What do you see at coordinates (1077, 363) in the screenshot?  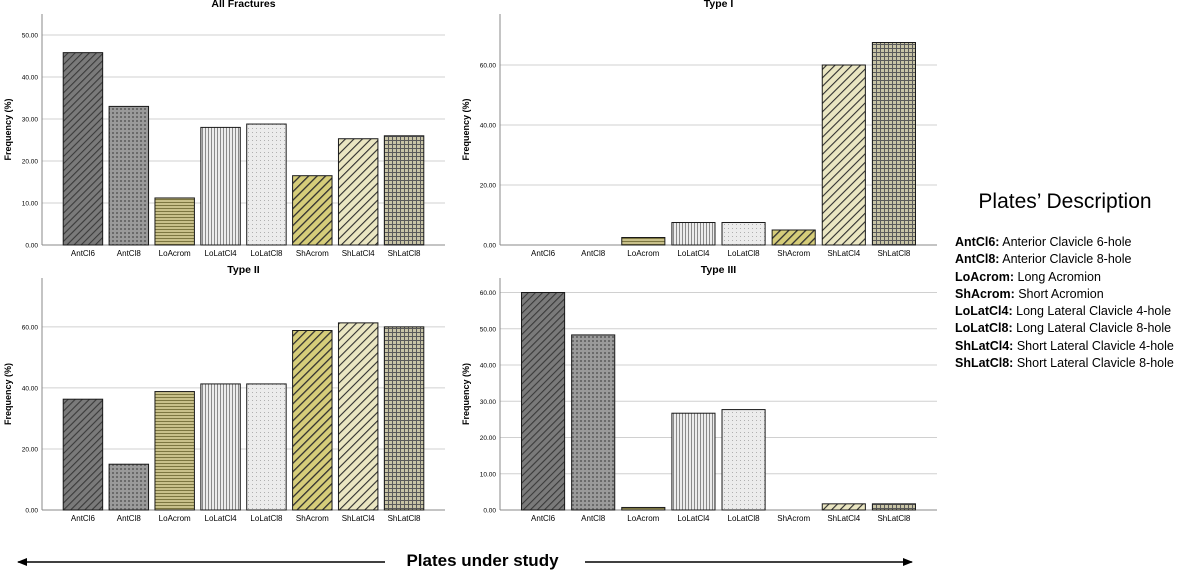 I see `legend-item: ShLatCl8: Short Lateral Clavicle 8-hole` at bounding box center [1077, 363].